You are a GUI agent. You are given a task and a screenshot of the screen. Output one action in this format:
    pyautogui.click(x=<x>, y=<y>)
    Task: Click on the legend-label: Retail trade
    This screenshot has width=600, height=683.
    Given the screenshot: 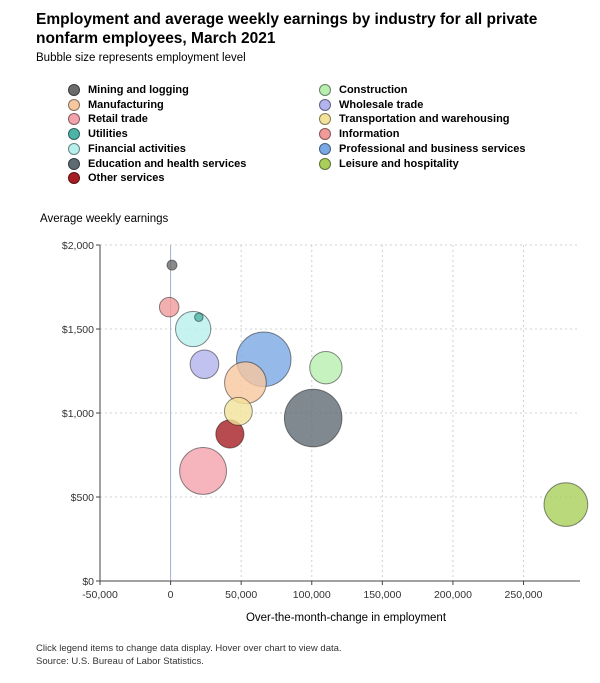 What is the action you would take?
    pyautogui.click(x=118, y=119)
    